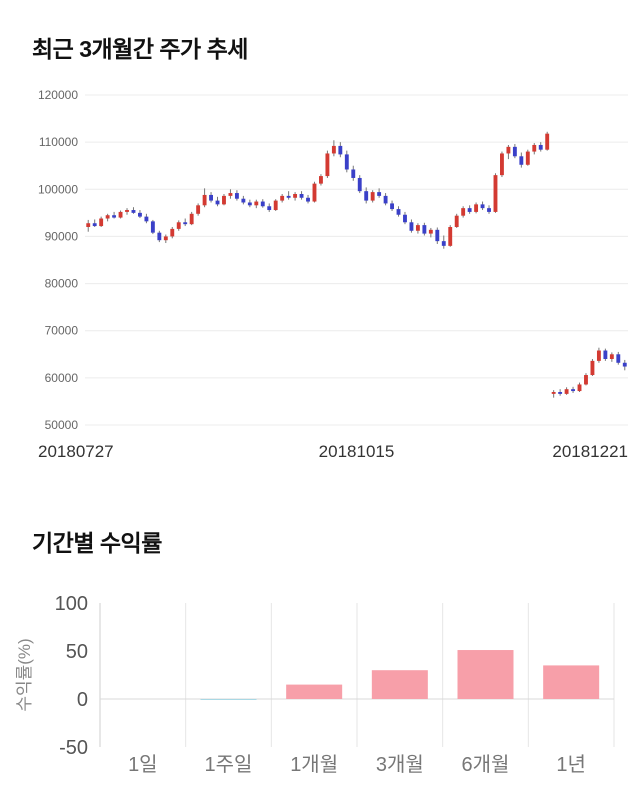 The image size is (640, 810). What do you see at coordinates (62, 284) in the screenshot?
I see `price-y-tick-label: 80000` at bounding box center [62, 284].